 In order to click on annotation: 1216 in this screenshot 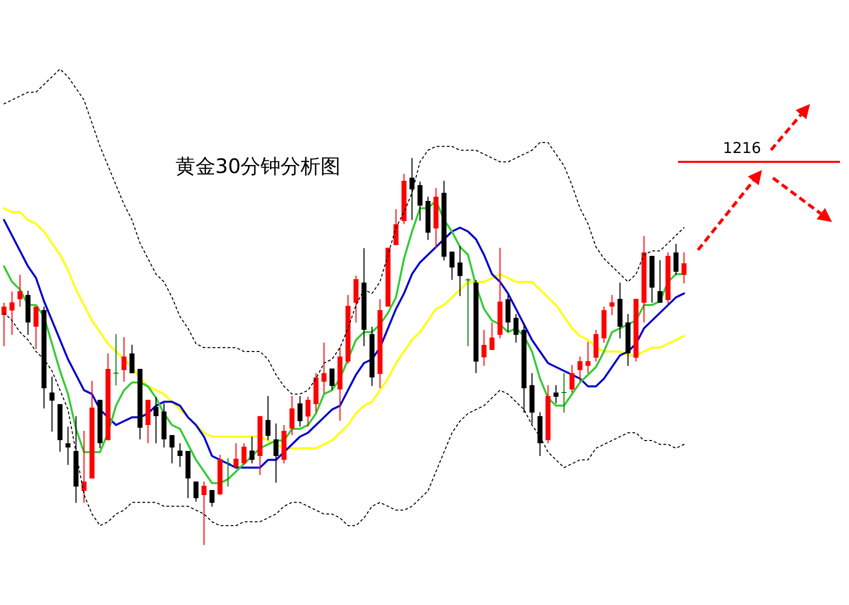, I will do `click(742, 148)`.